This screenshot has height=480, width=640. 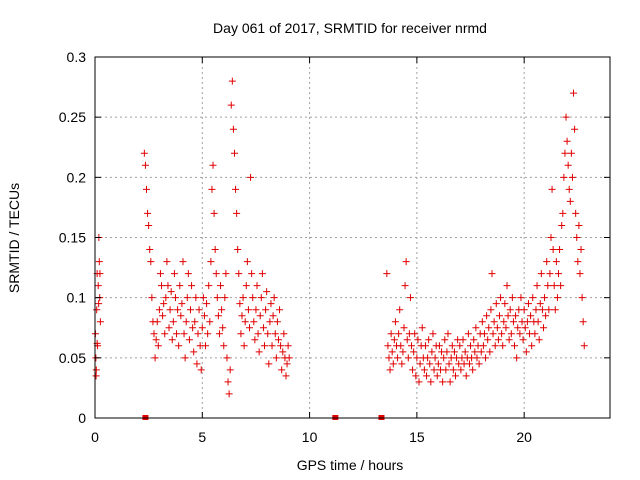 I want to click on y-tick-labels: 0 0.05 0.1 0.15 0.2 0.25 0.3, so click(x=72, y=237).